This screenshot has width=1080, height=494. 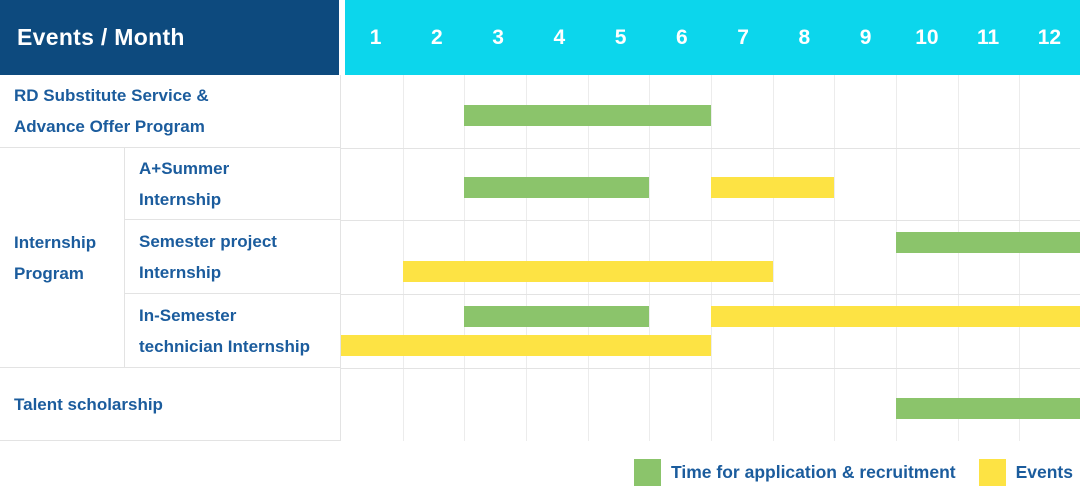 I want to click on row-label-in-semester-technician-internship: In-Semester technician Internship, so click(x=232, y=331).